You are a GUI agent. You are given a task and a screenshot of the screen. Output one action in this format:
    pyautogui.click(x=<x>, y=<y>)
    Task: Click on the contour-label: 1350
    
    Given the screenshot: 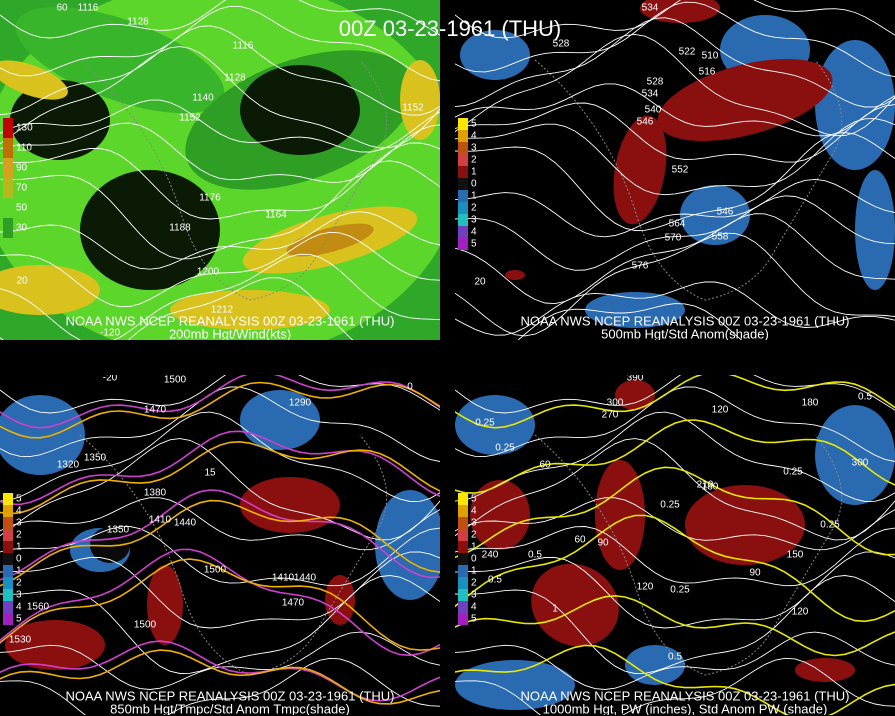 What is the action you would take?
    pyautogui.click(x=118, y=530)
    